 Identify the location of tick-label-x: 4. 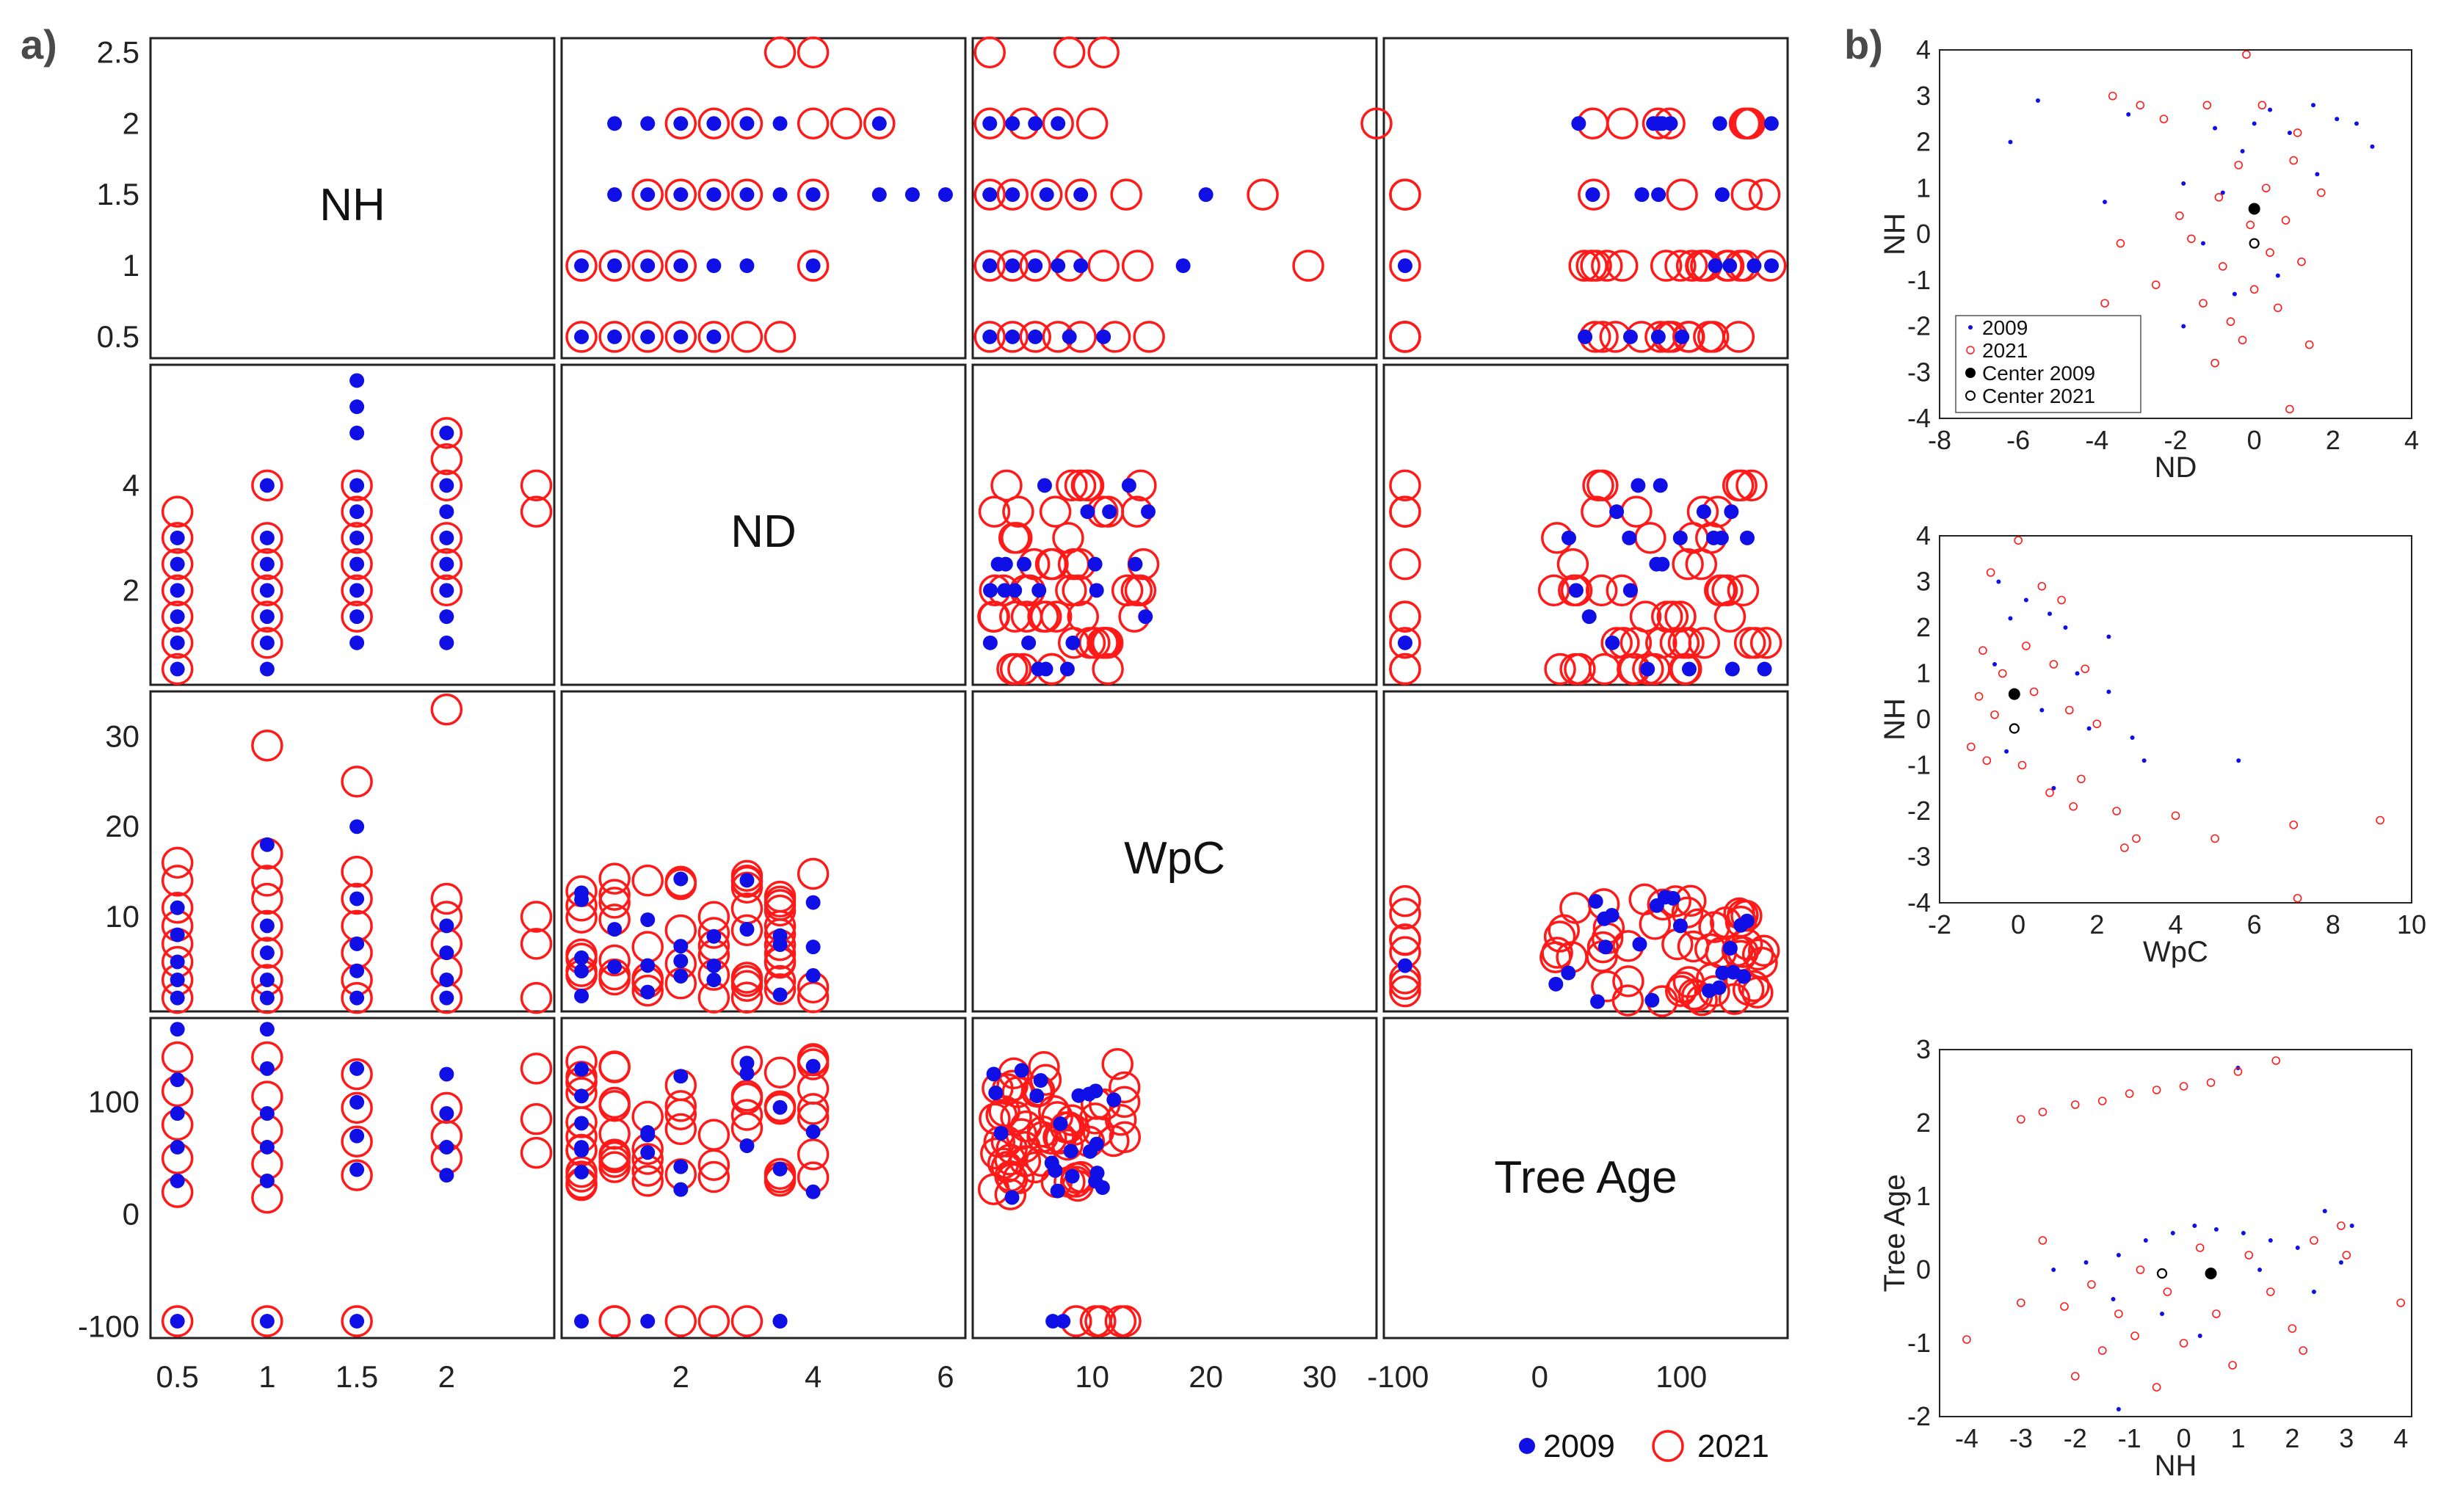
(2175, 924).